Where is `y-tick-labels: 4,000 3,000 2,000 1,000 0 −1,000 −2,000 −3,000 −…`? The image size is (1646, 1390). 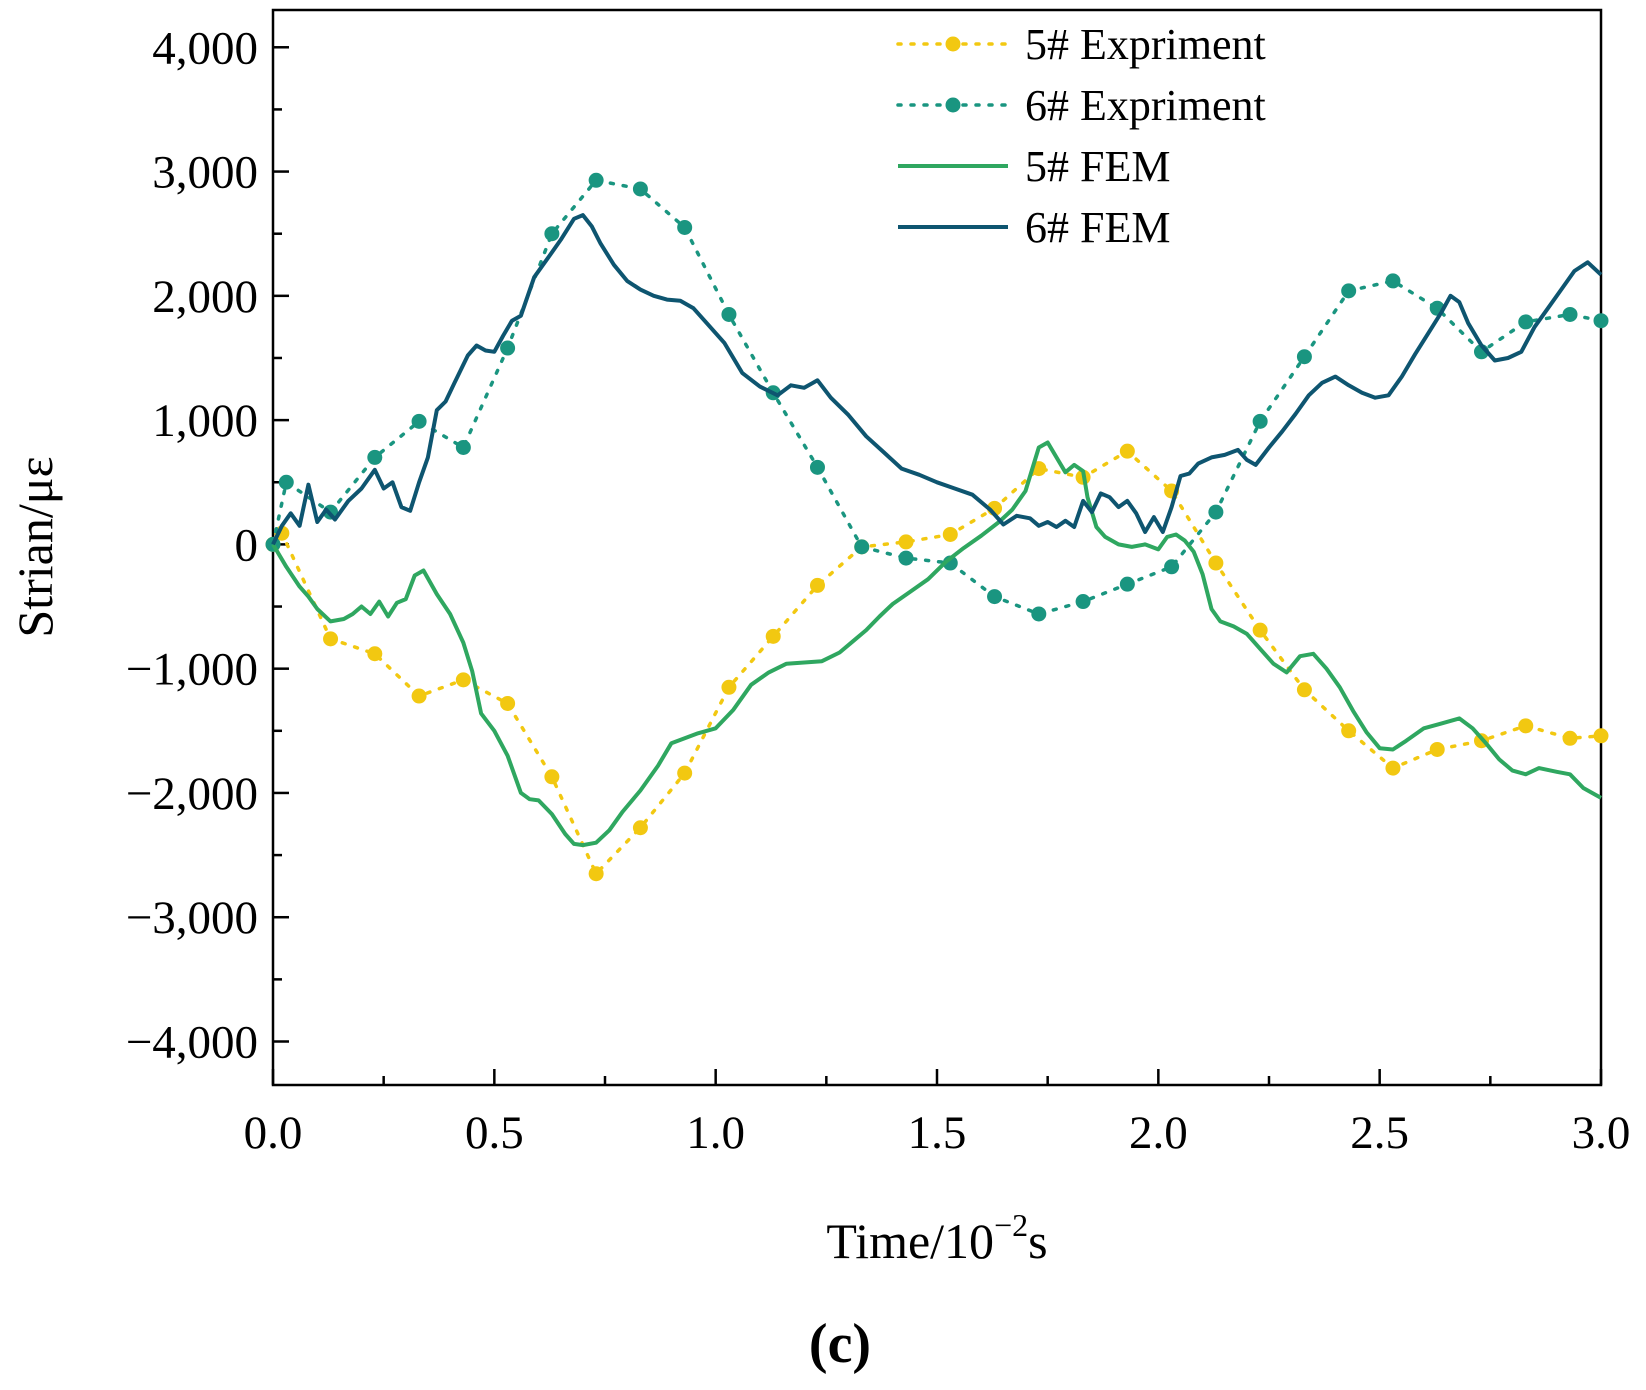
y-tick-labels: 4,000 3,000 2,000 1,000 0 −1,000 −2,000 −3,000 −… is located at coordinates (192, 545).